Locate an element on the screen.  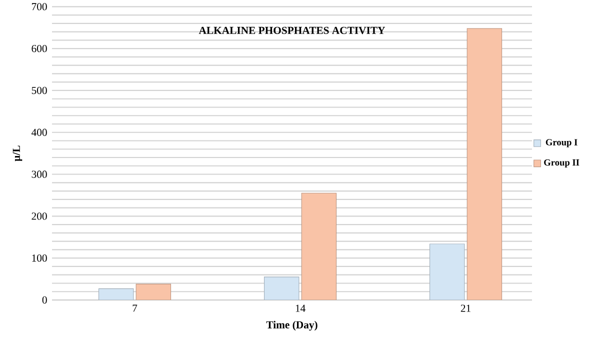
y-axis-title: µ/L is located at coordinates (17, 154).